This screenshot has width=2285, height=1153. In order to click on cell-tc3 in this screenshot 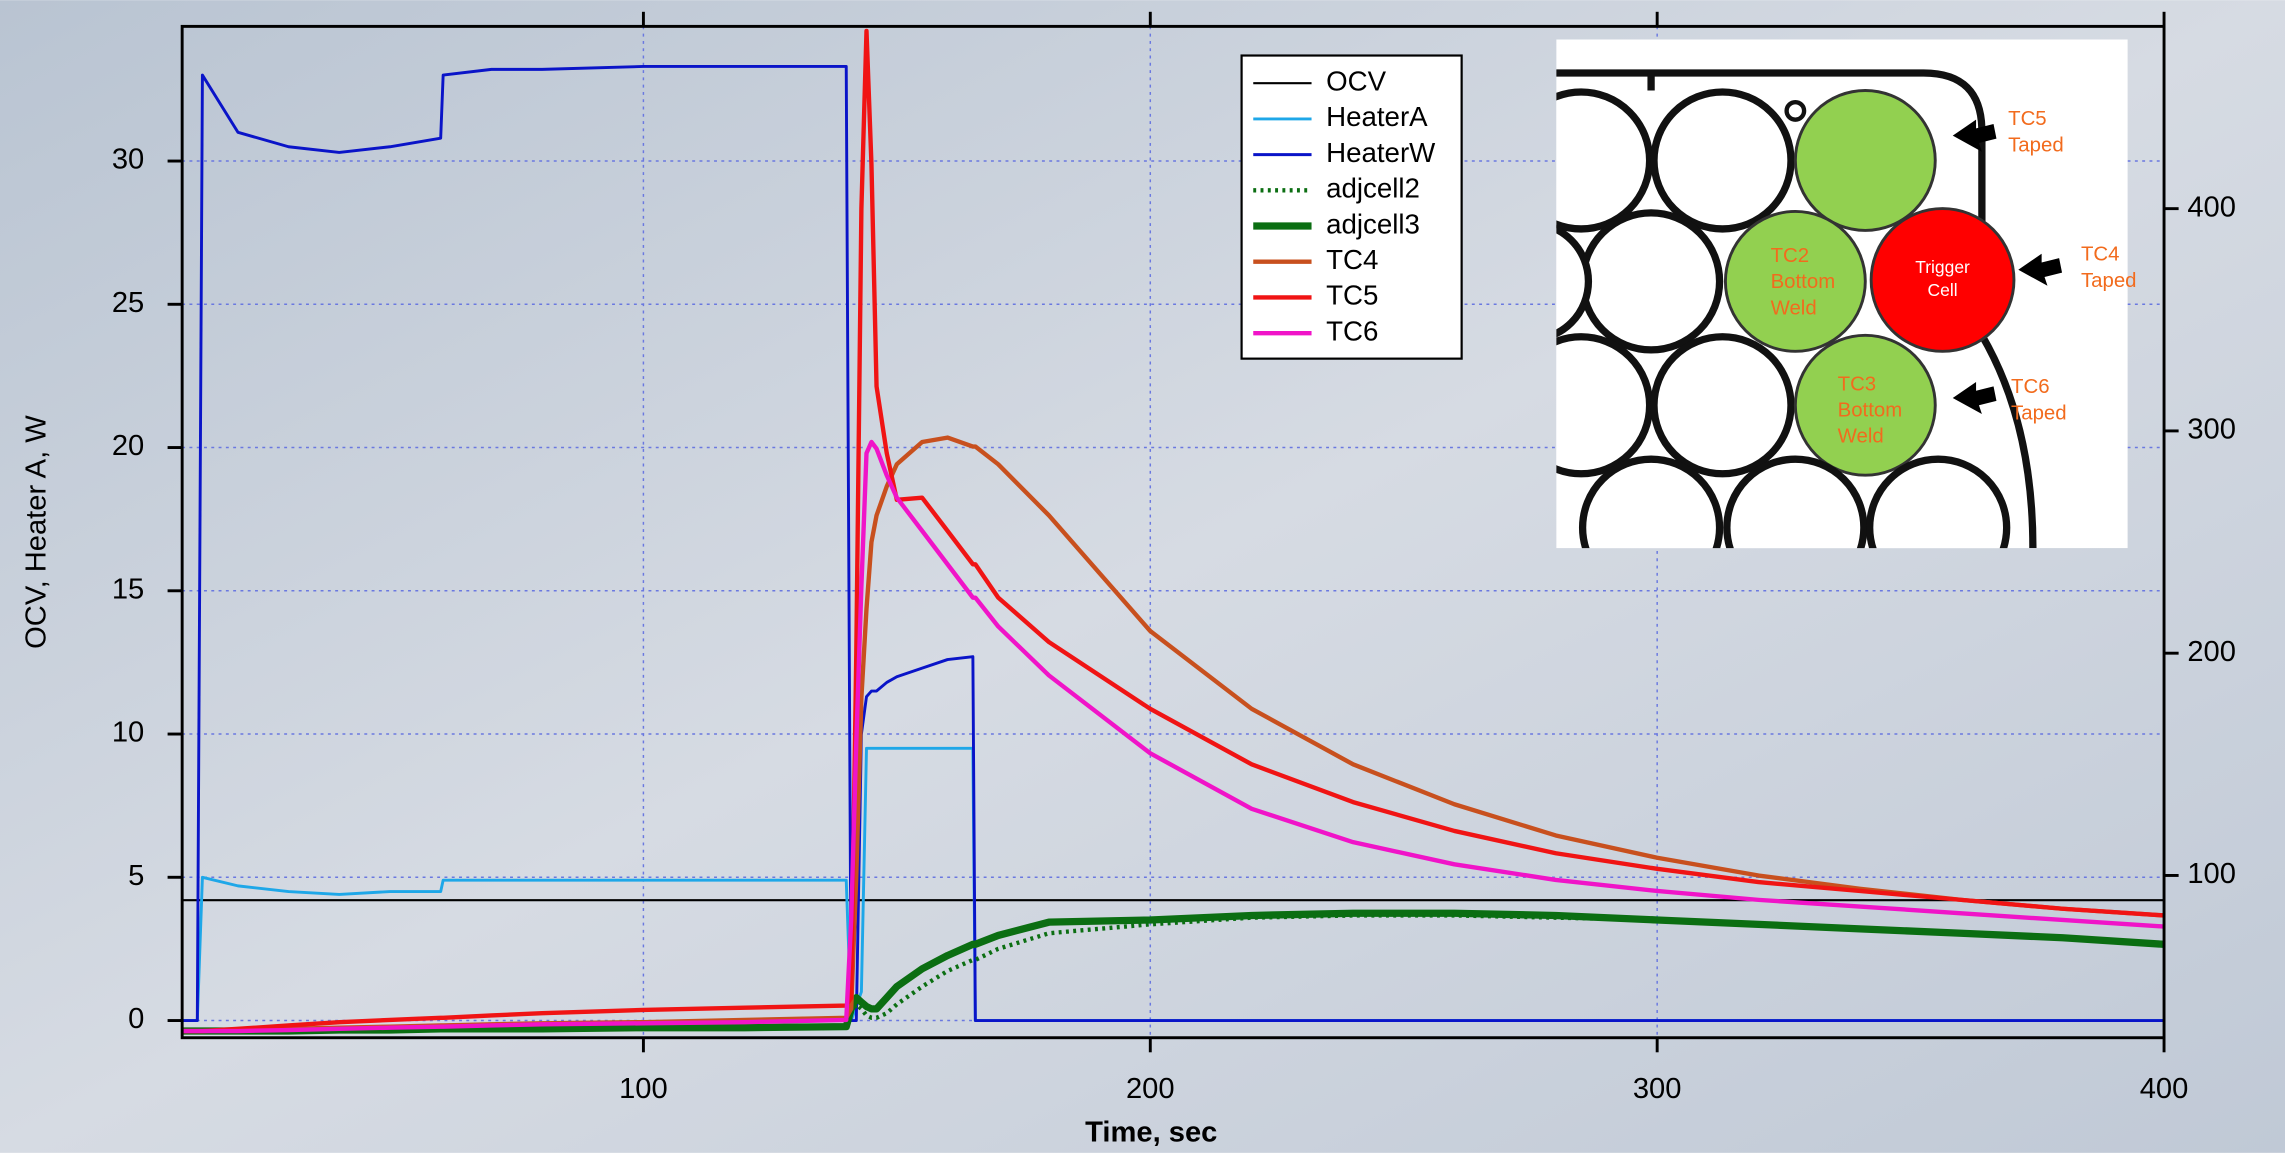, I will do `click(1865, 405)`.